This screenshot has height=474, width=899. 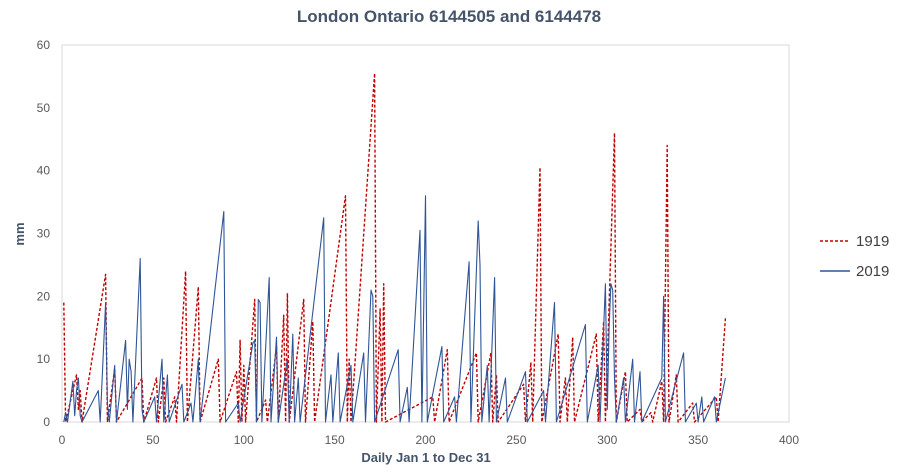 I want to click on y-axis-ticks: 0 10 20 30 40 50 60, so click(x=44, y=233).